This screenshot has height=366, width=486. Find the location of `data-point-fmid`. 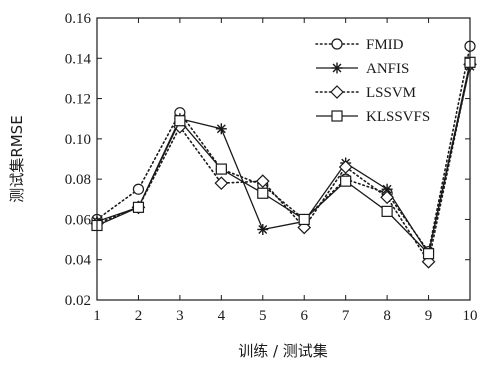

data-point-fmid is located at coordinates (138, 189).